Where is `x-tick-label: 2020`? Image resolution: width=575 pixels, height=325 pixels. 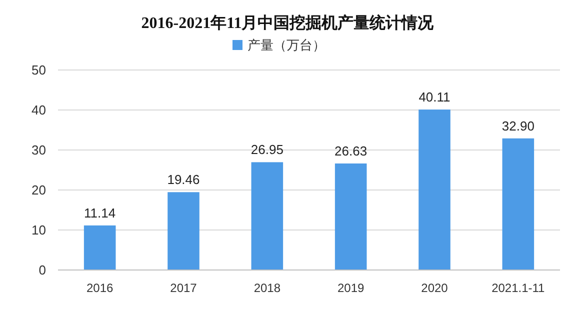 x-tick-label: 2020 is located at coordinates (434, 288).